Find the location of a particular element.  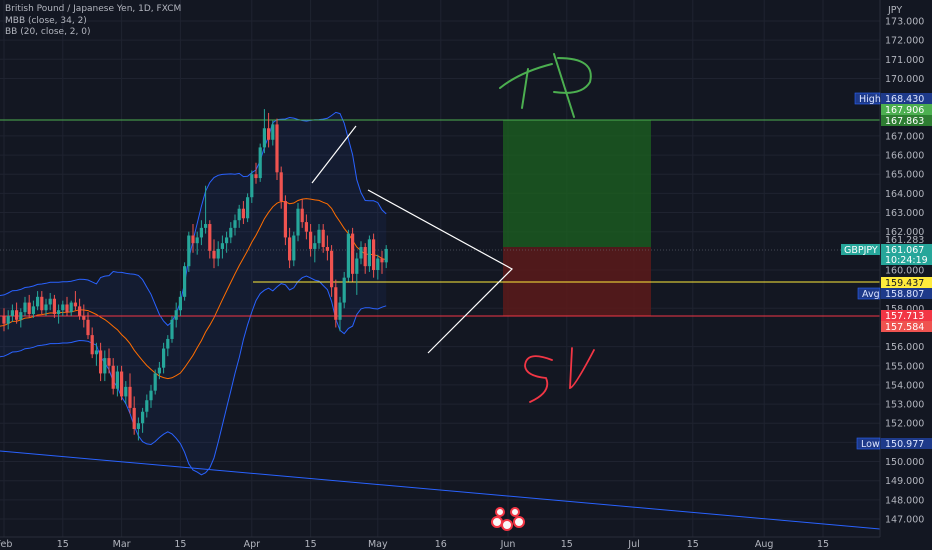

long-trend-line is located at coordinates (440, 490).